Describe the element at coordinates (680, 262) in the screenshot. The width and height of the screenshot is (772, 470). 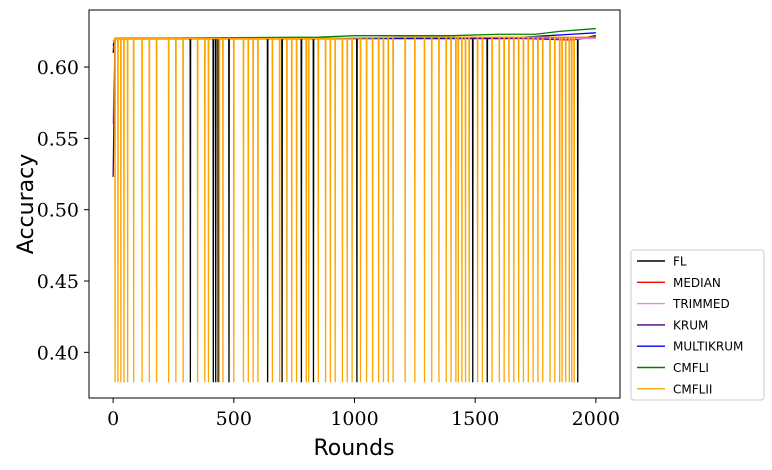
I see `legend-label-fl: FL` at that location.